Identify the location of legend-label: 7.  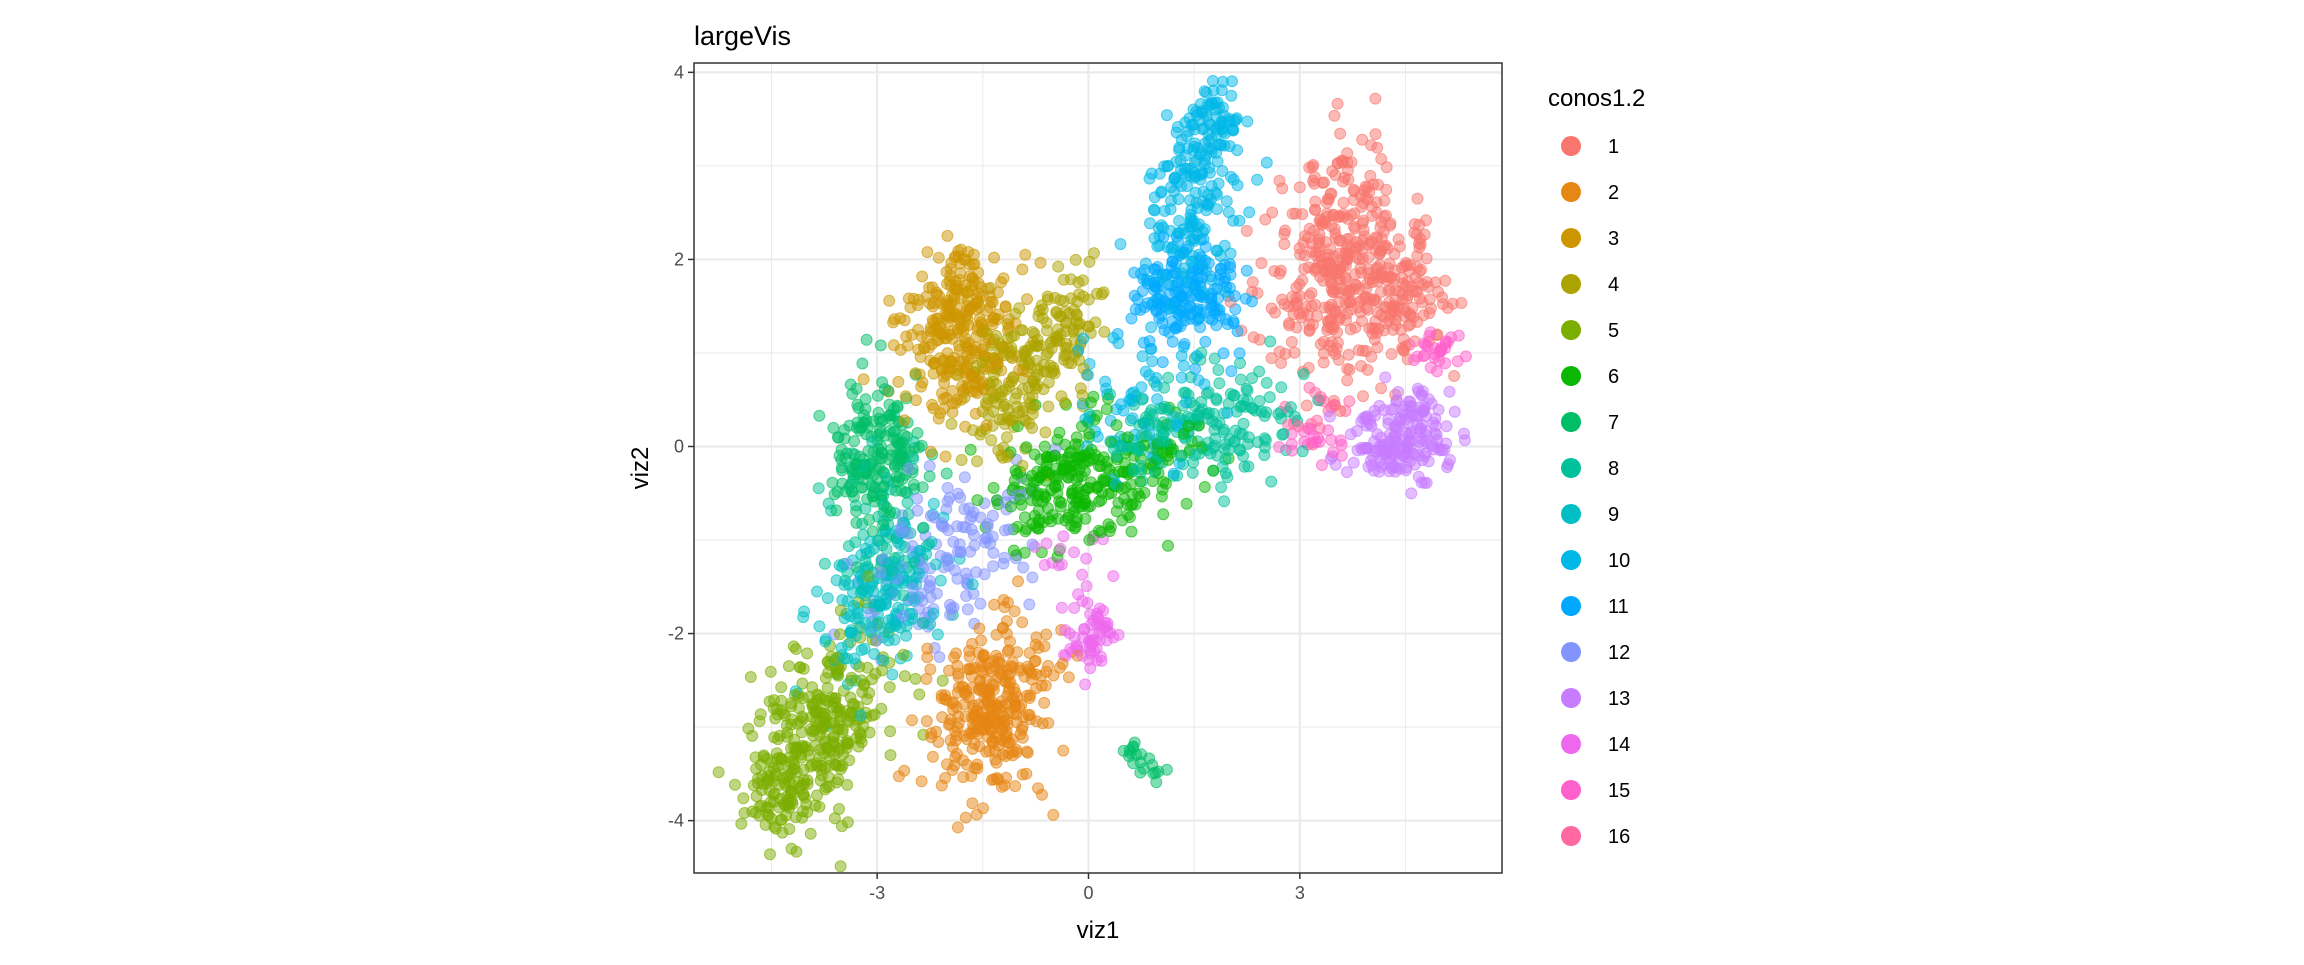
(1613, 423).